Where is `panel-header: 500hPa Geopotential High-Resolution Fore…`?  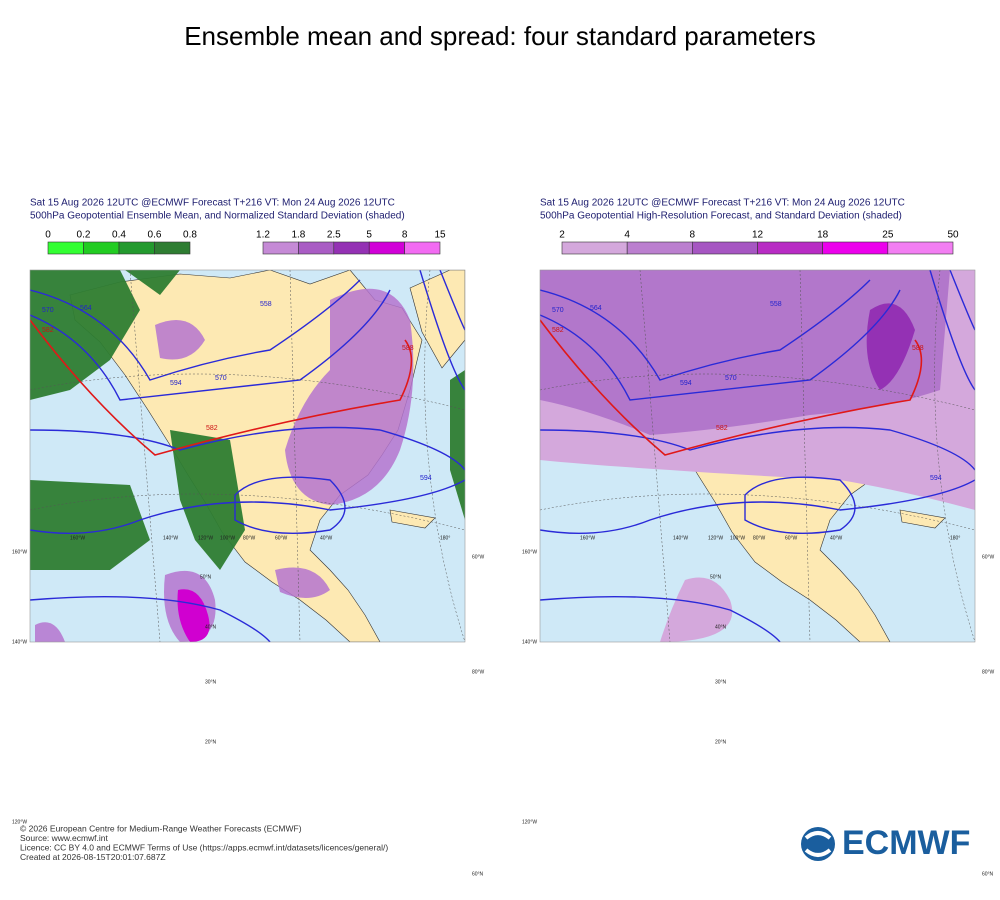
panel-header: 500hPa Geopotential High-Resolution Fore… is located at coordinates (721, 216).